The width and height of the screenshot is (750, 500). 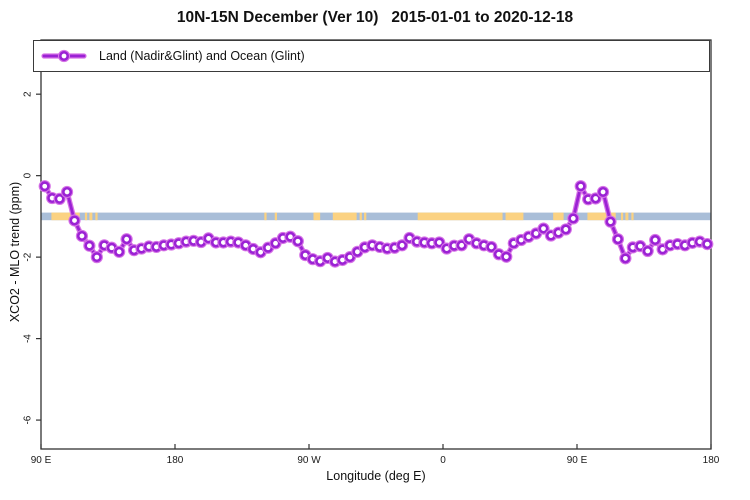 What do you see at coordinates (371, 56) in the screenshot?
I see `legend-box: Land (Nadir&Glint) and Ocean (Glint)` at bounding box center [371, 56].